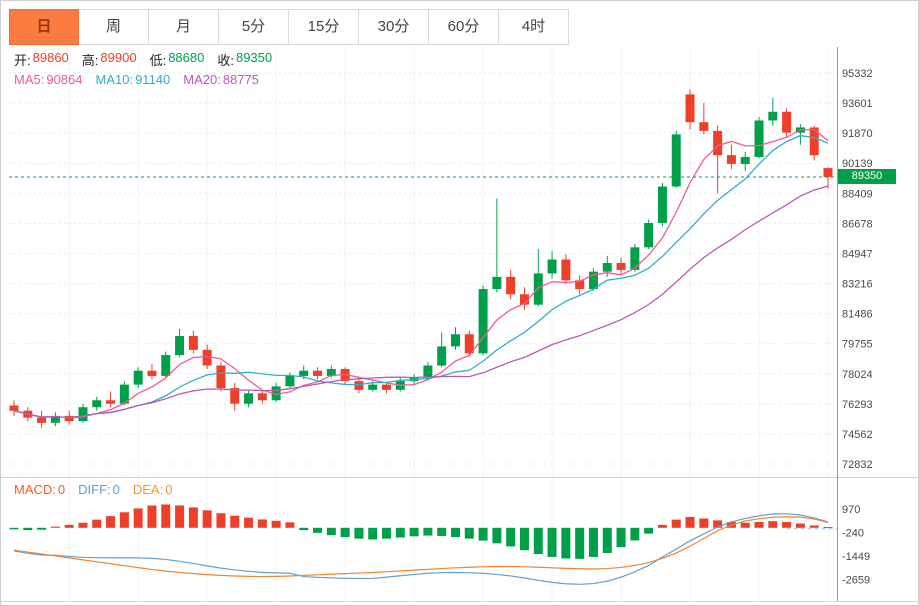  What do you see at coordinates (867, 176) in the screenshot?
I see `current-price-badge: 89350` at bounding box center [867, 176].